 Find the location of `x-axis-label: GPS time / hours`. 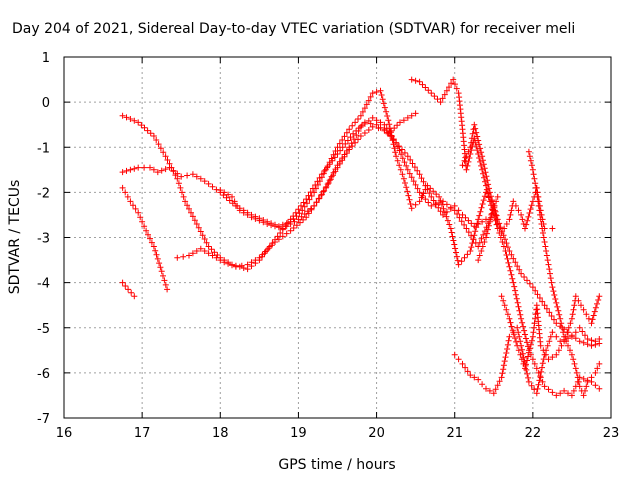

x-axis-label: GPS time / hours is located at coordinates (336, 465).